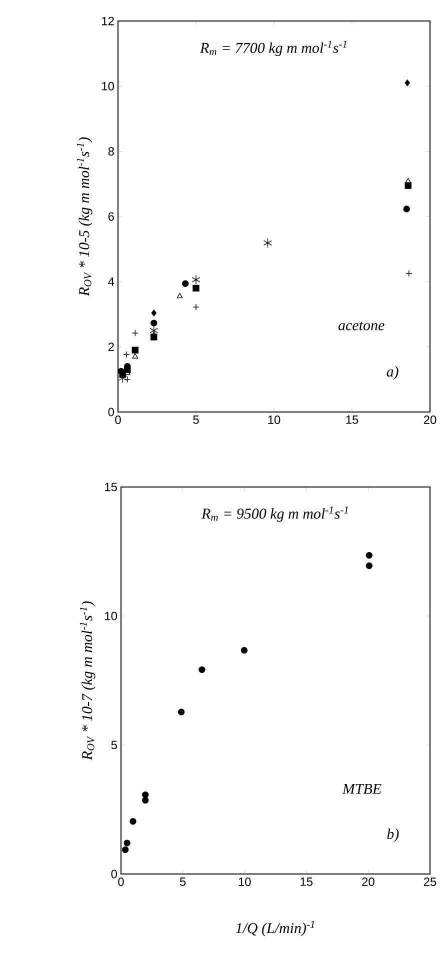  Describe the element at coordinates (111, 487) in the screenshot. I see `y-tick-label: 15` at that location.